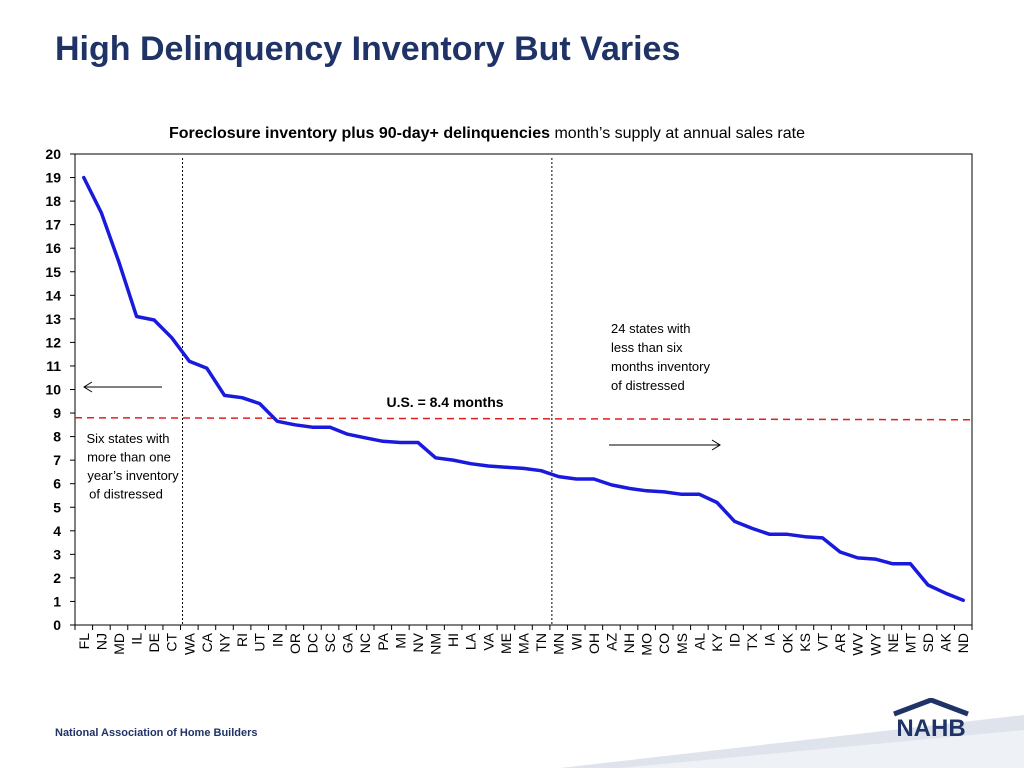  What do you see at coordinates (53, 272) in the screenshot?
I see `y-tick-label: 15` at bounding box center [53, 272].